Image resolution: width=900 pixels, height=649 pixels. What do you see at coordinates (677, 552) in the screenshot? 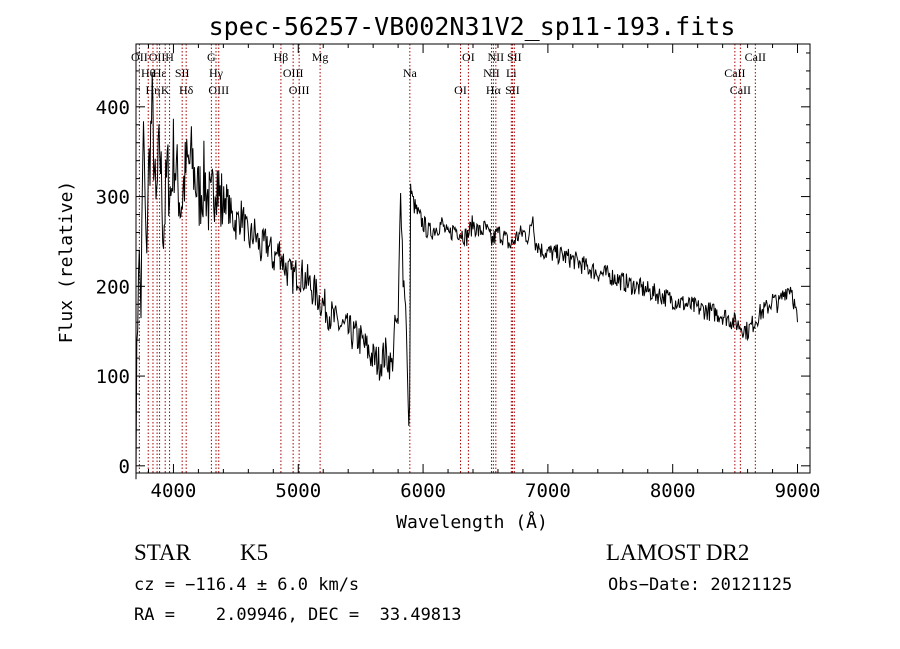
I see `survey-name: LAMOST DR2` at bounding box center [677, 552].